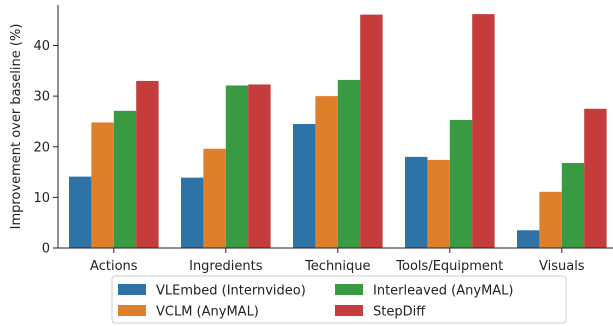  Describe the element at coordinates (41, 147) in the screenshot. I see `y-tick-label: 20` at that location.